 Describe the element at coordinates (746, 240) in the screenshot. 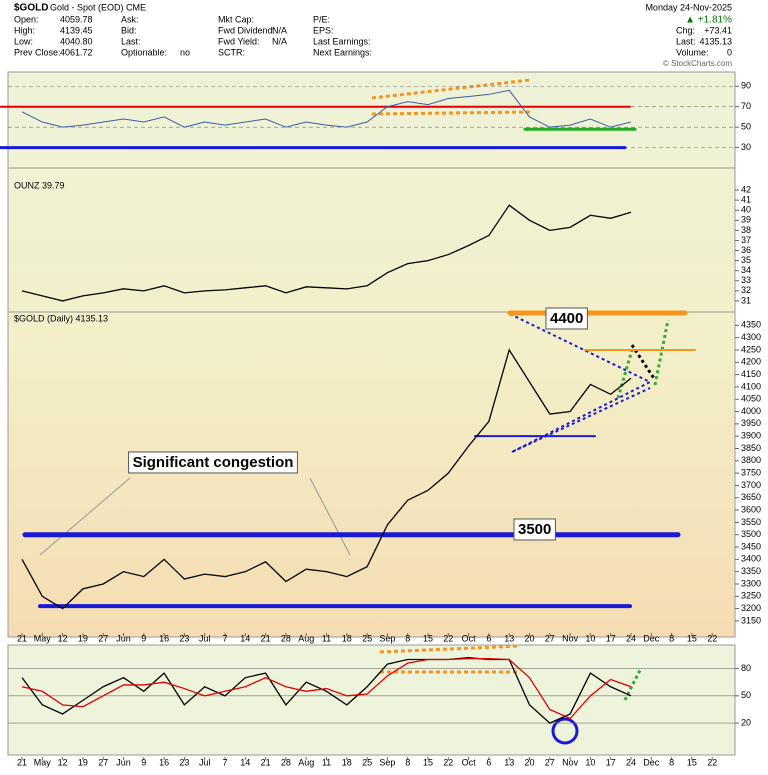

I see `y-tick-label: 37` at that location.